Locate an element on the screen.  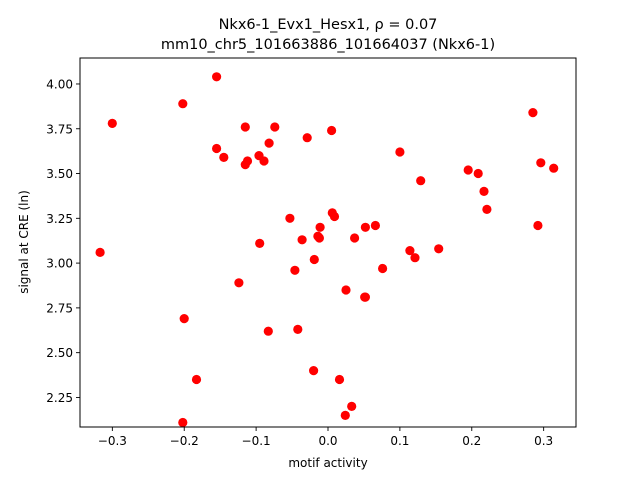
y-tick-label: 3.75 is located at coordinates (59, 129).